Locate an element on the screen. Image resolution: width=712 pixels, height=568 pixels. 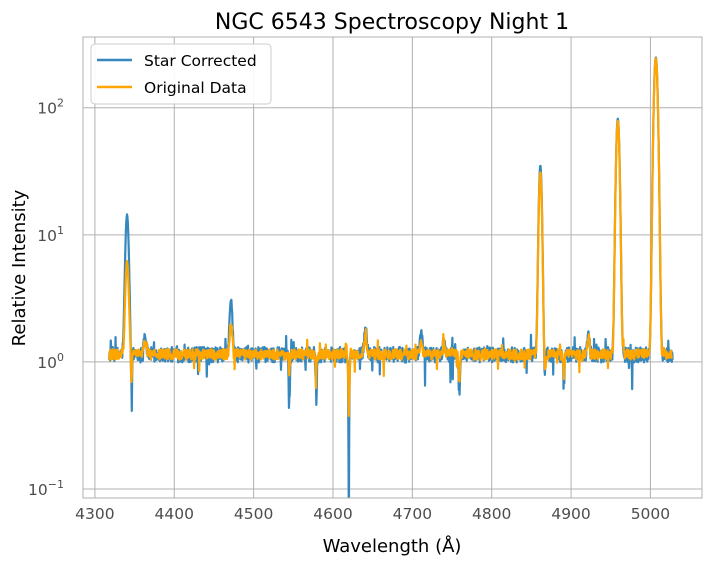
chart-title: NGC 6543 Spectroscopy Night 1 is located at coordinates (392, 22).